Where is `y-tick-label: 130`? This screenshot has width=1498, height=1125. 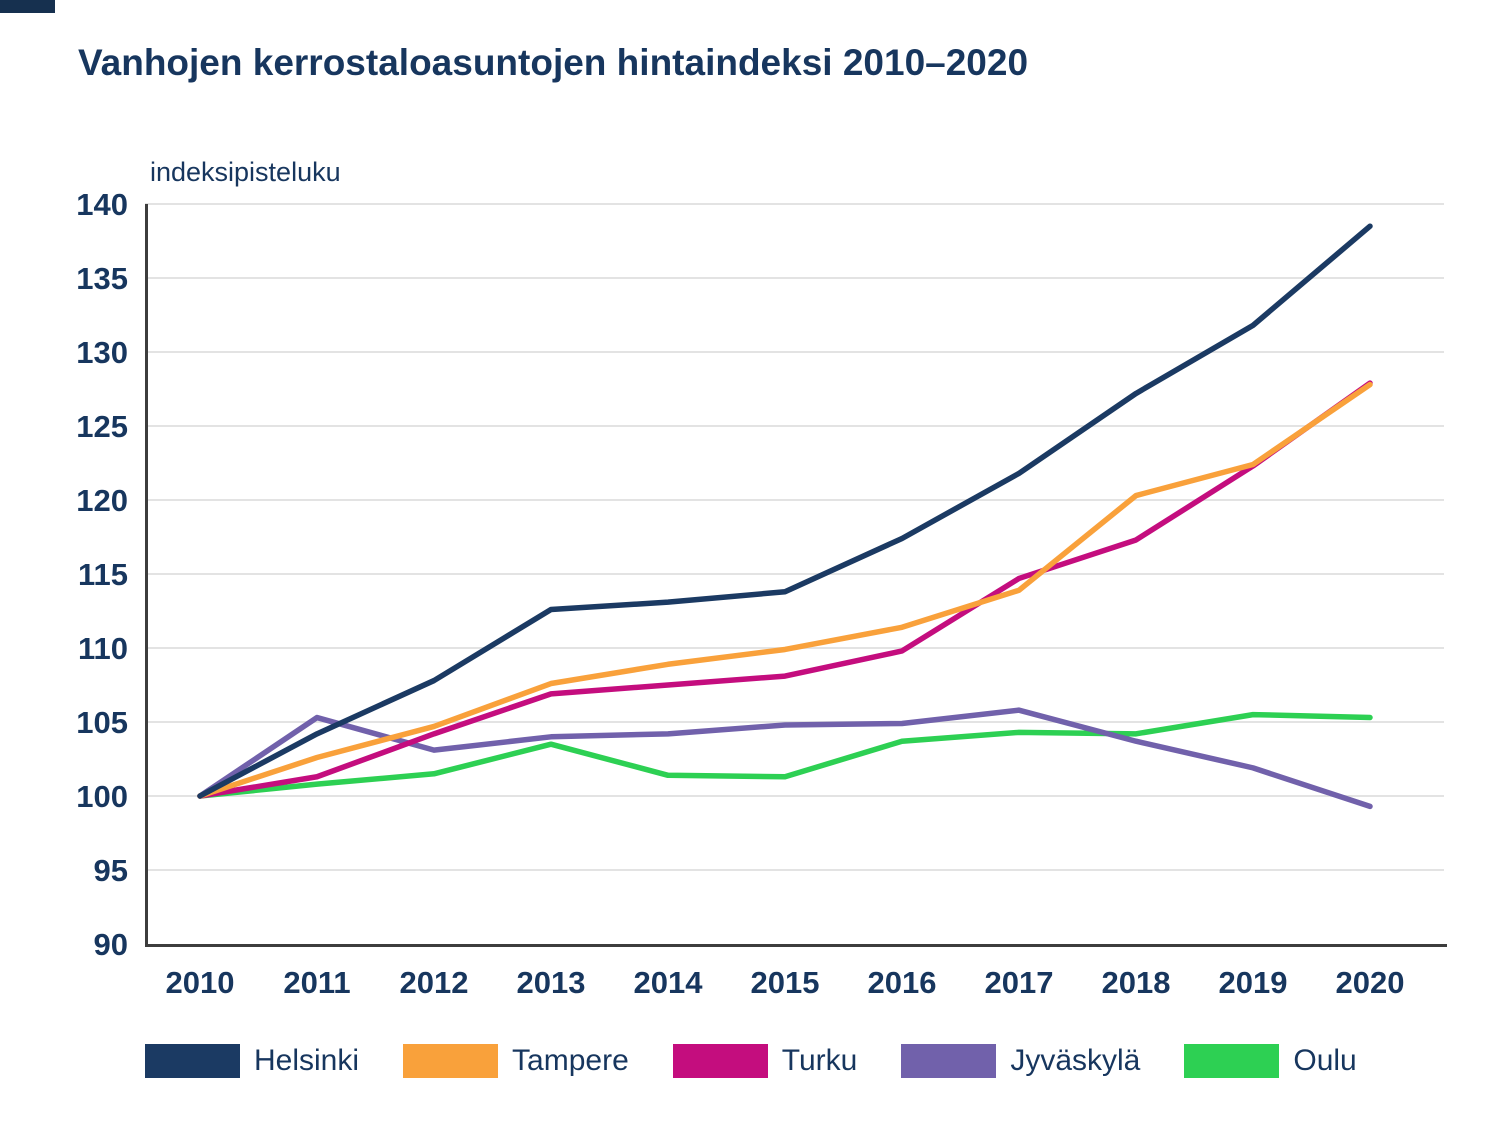 y-tick-label: 130 is located at coordinates (102, 352).